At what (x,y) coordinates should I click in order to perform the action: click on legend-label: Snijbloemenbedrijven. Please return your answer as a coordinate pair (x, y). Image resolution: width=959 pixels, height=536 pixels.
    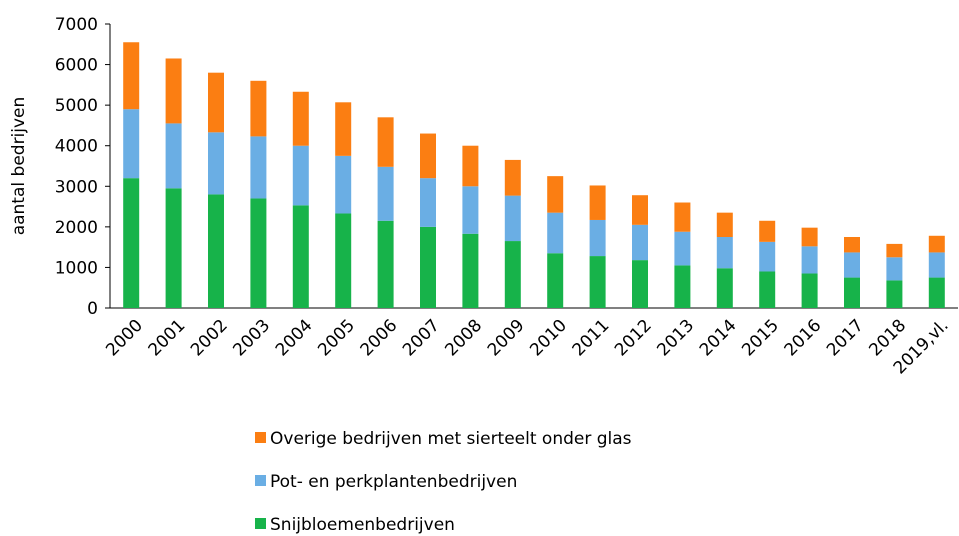
    Looking at the image, I should click on (362, 525).